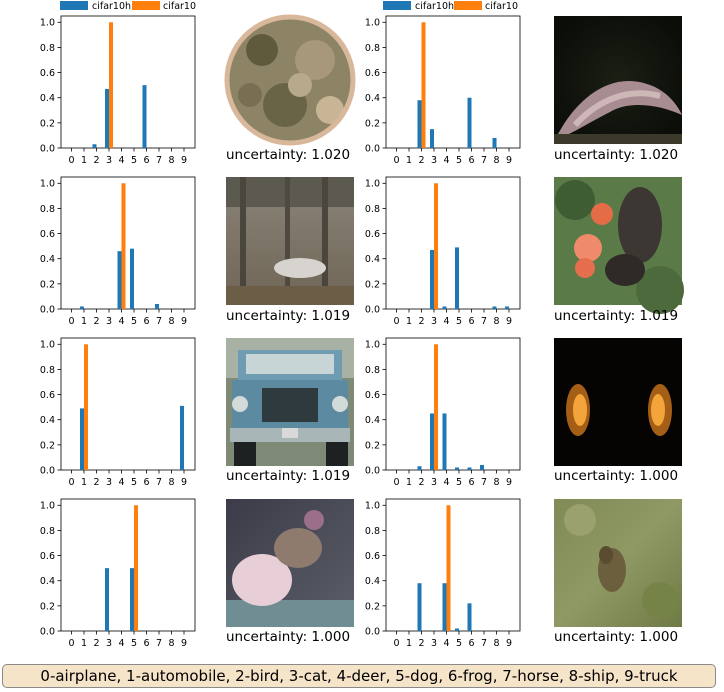 This screenshot has height=692, width=724. Describe the element at coordinates (288, 637) in the screenshot. I see `uncertainty-label-6: uncertainty: 1.000` at that location.